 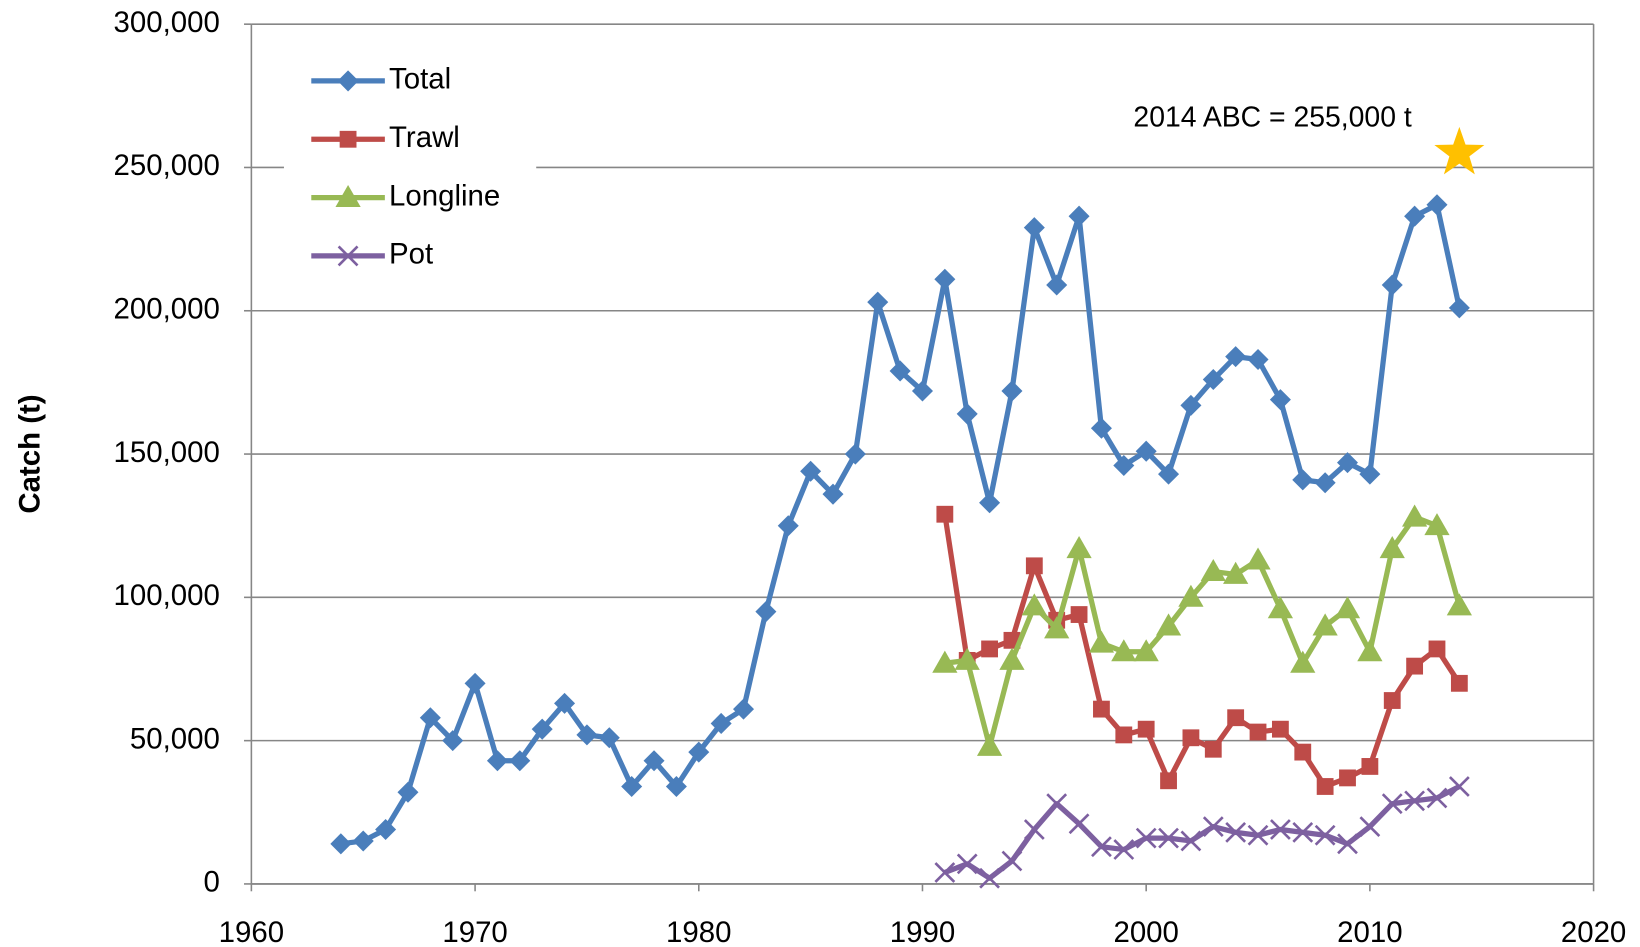 What do you see at coordinates (411, 254) in the screenshot?
I see `legend-label: Pot` at bounding box center [411, 254].